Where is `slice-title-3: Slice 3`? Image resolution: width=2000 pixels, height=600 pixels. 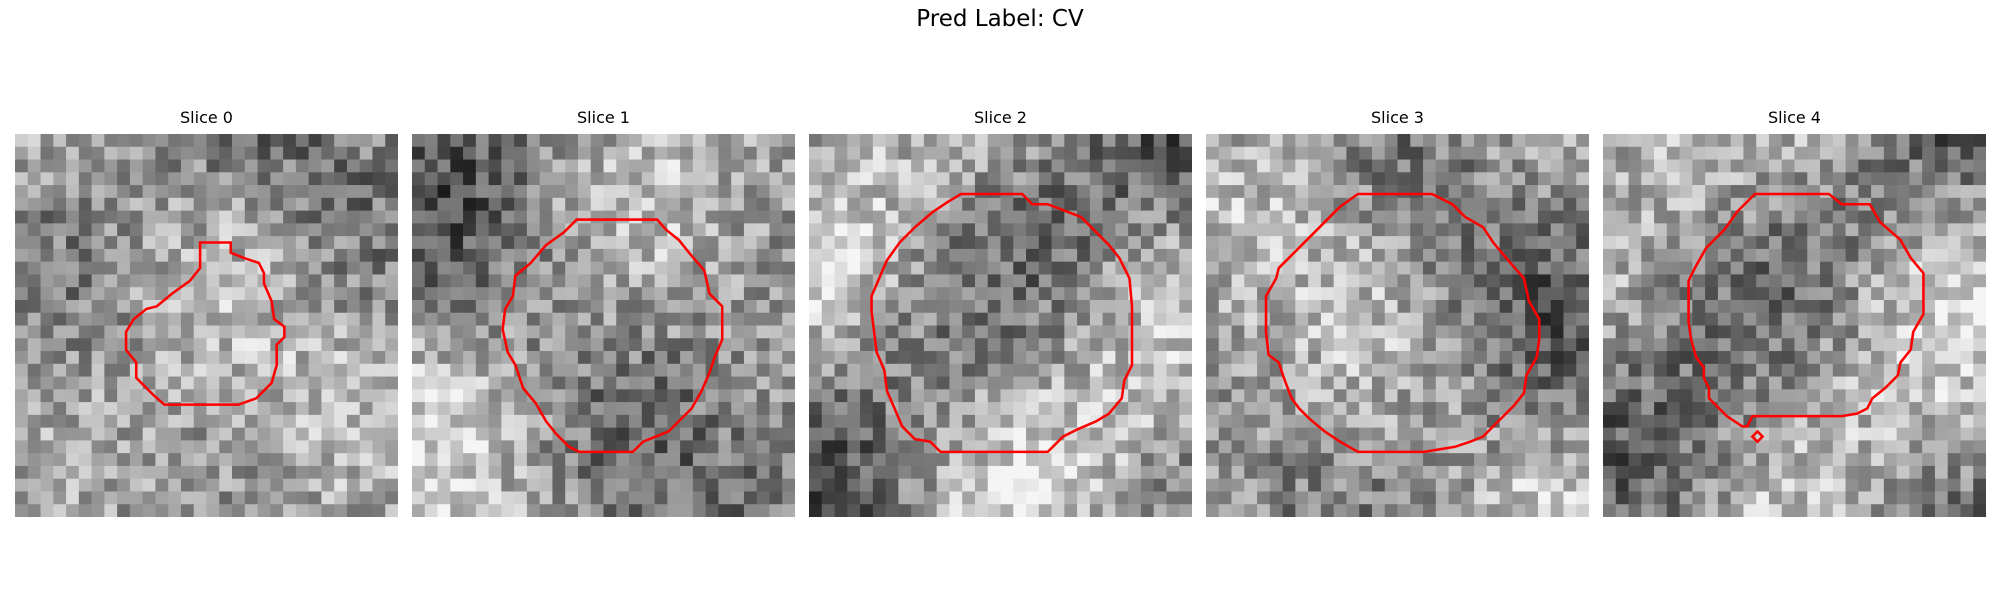
slice-title-3: Slice 3 is located at coordinates (1397, 117).